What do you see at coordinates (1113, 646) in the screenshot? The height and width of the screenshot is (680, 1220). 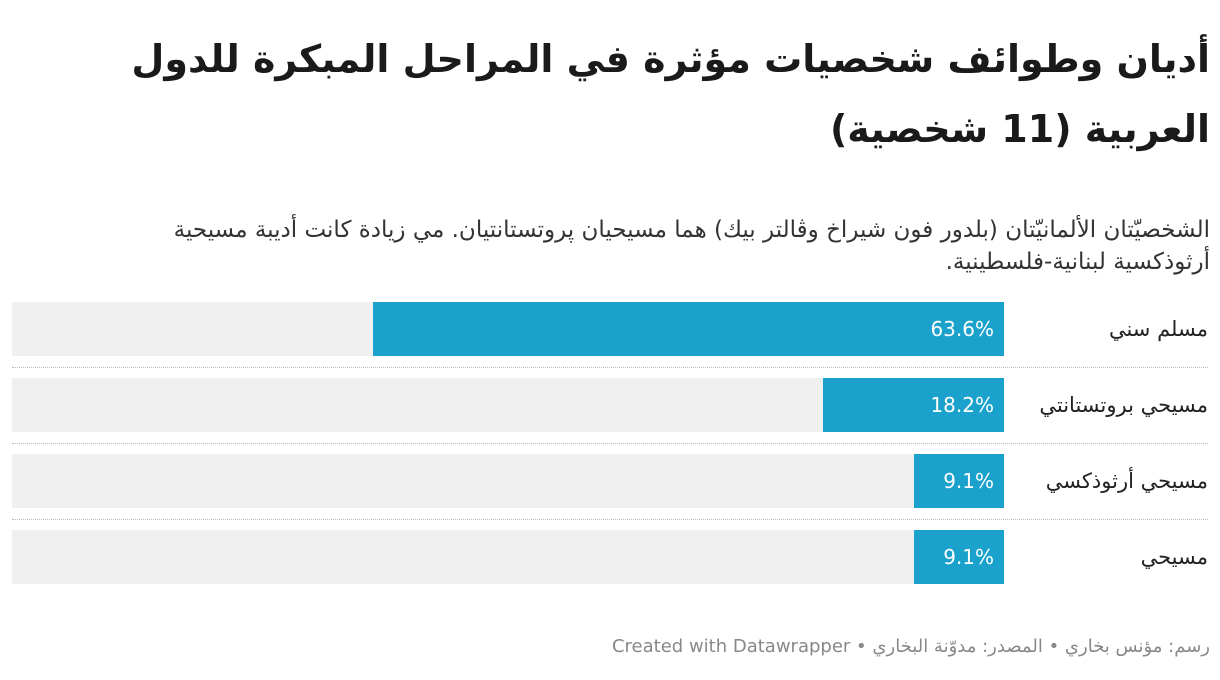 I see `byline-name: مؤنس بخاري` at bounding box center [1113, 646].